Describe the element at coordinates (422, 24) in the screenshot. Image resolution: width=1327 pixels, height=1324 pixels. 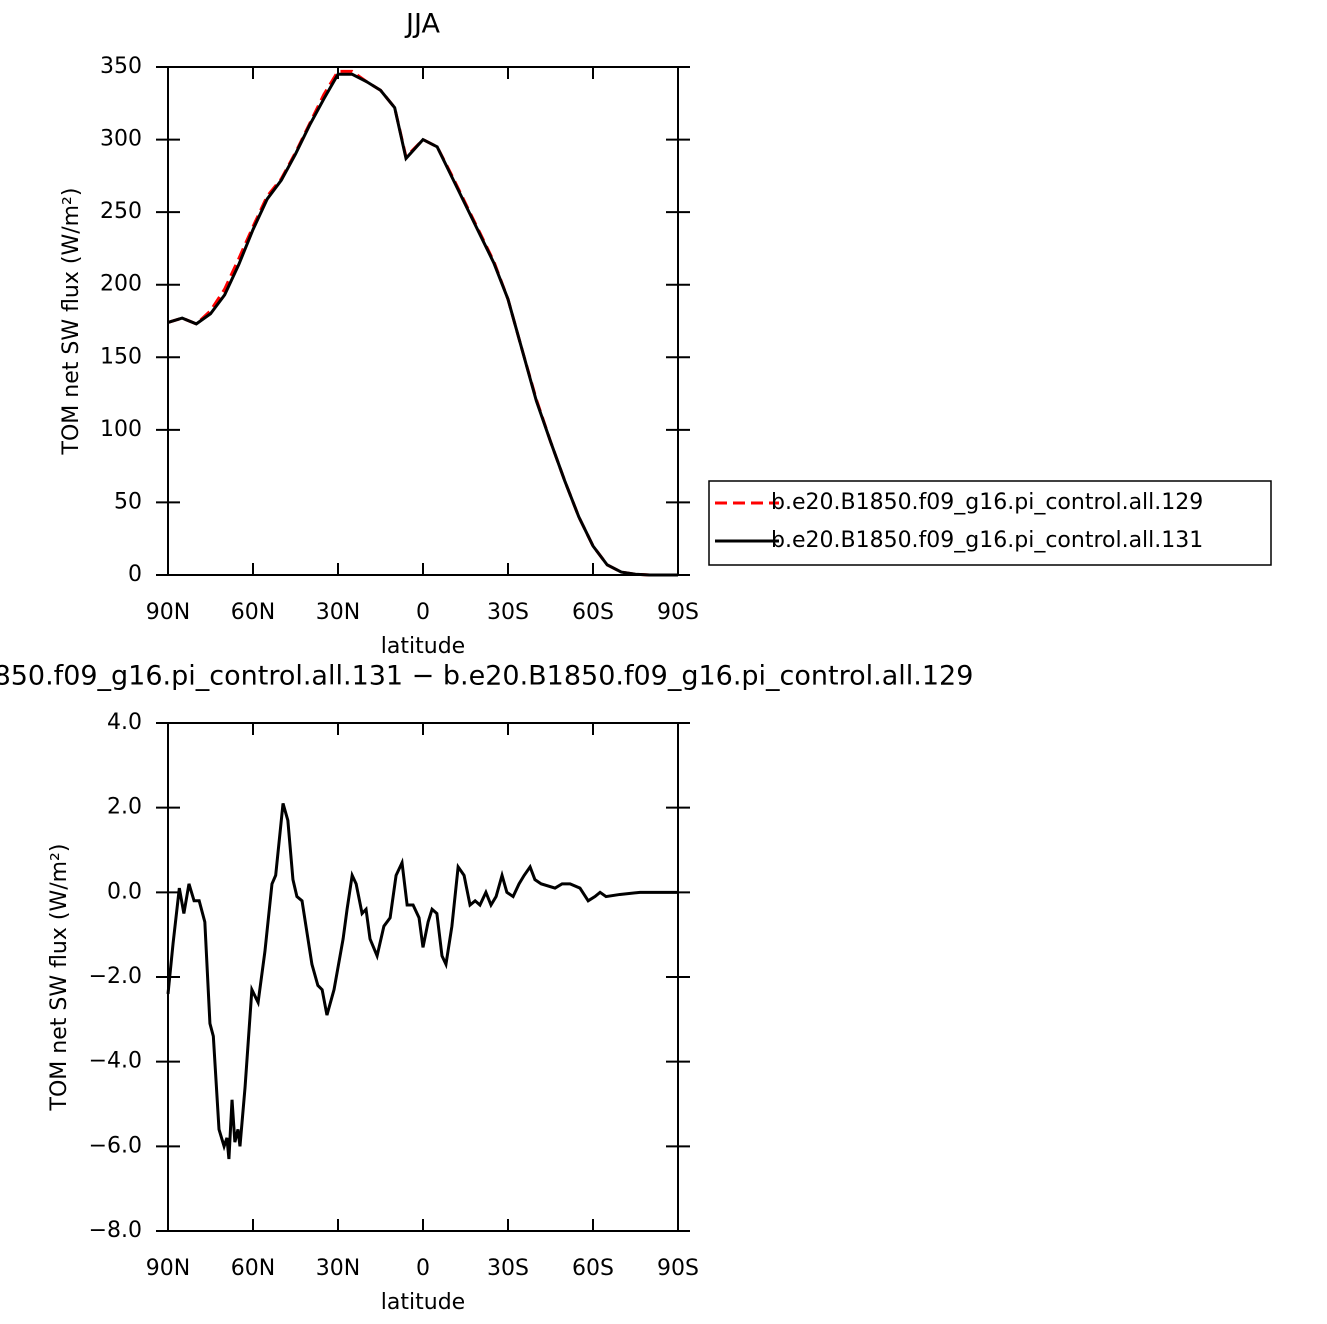
I see `chart-title: JJA` at that location.